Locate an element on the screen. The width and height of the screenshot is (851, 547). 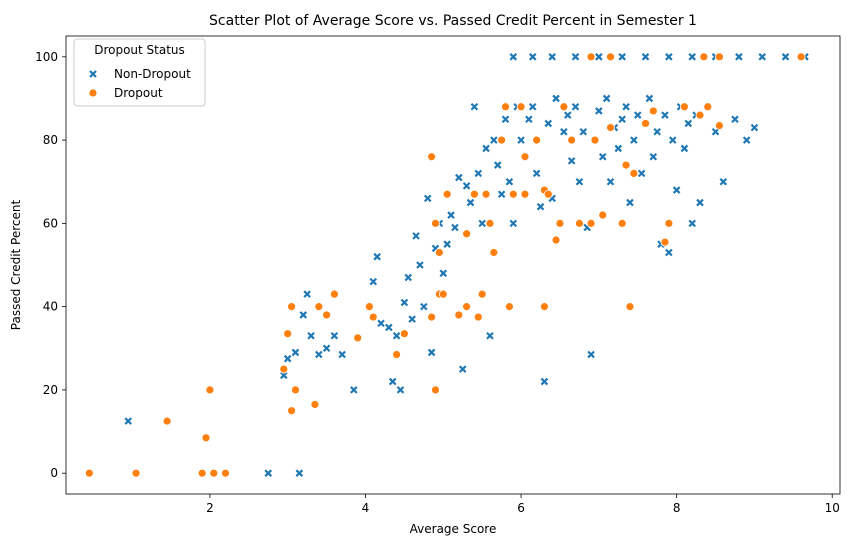
y-tick-label: 100 is located at coordinates (46, 57).